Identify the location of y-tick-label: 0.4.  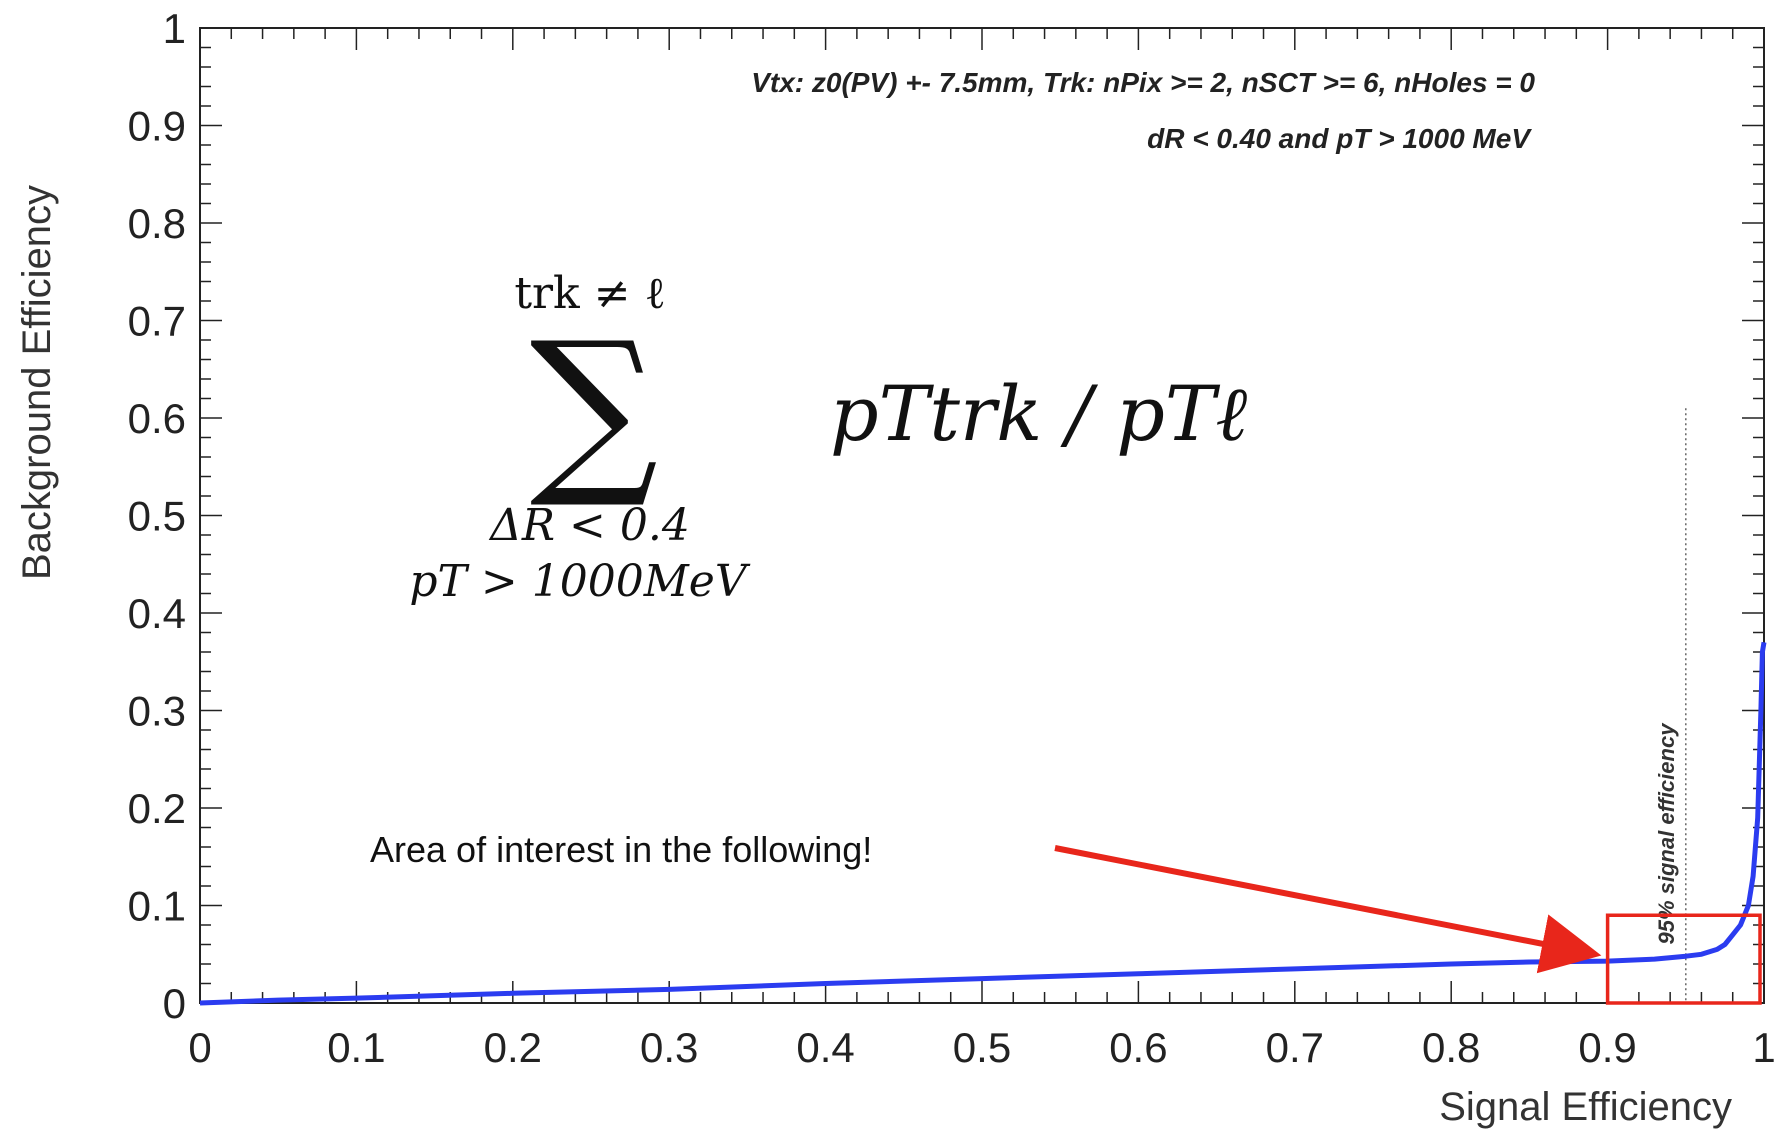
(157, 613).